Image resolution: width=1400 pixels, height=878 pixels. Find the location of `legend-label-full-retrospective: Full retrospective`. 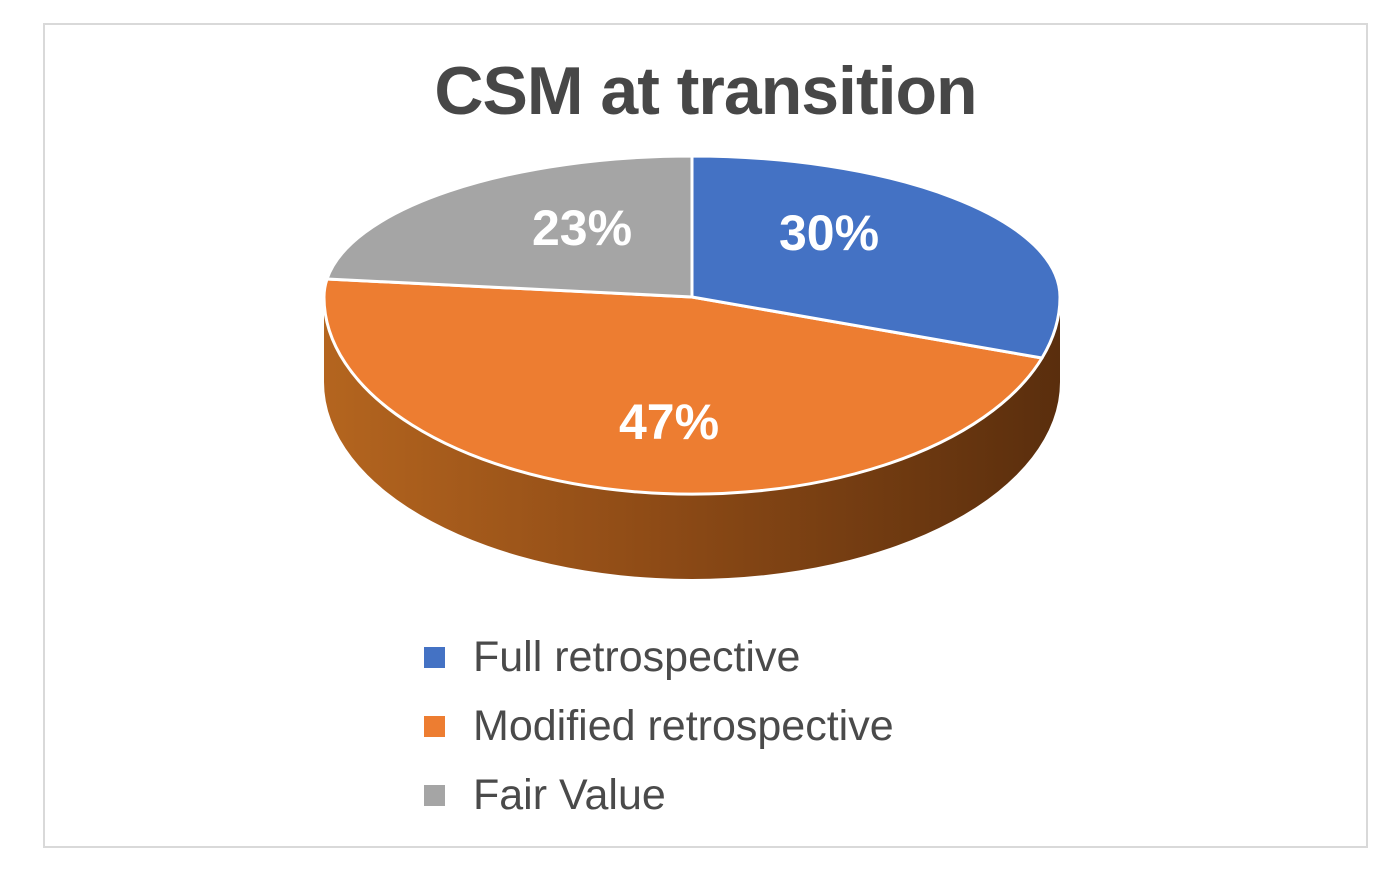

legend-label-full-retrospective: Full retrospective is located at coordinates (637, 657).